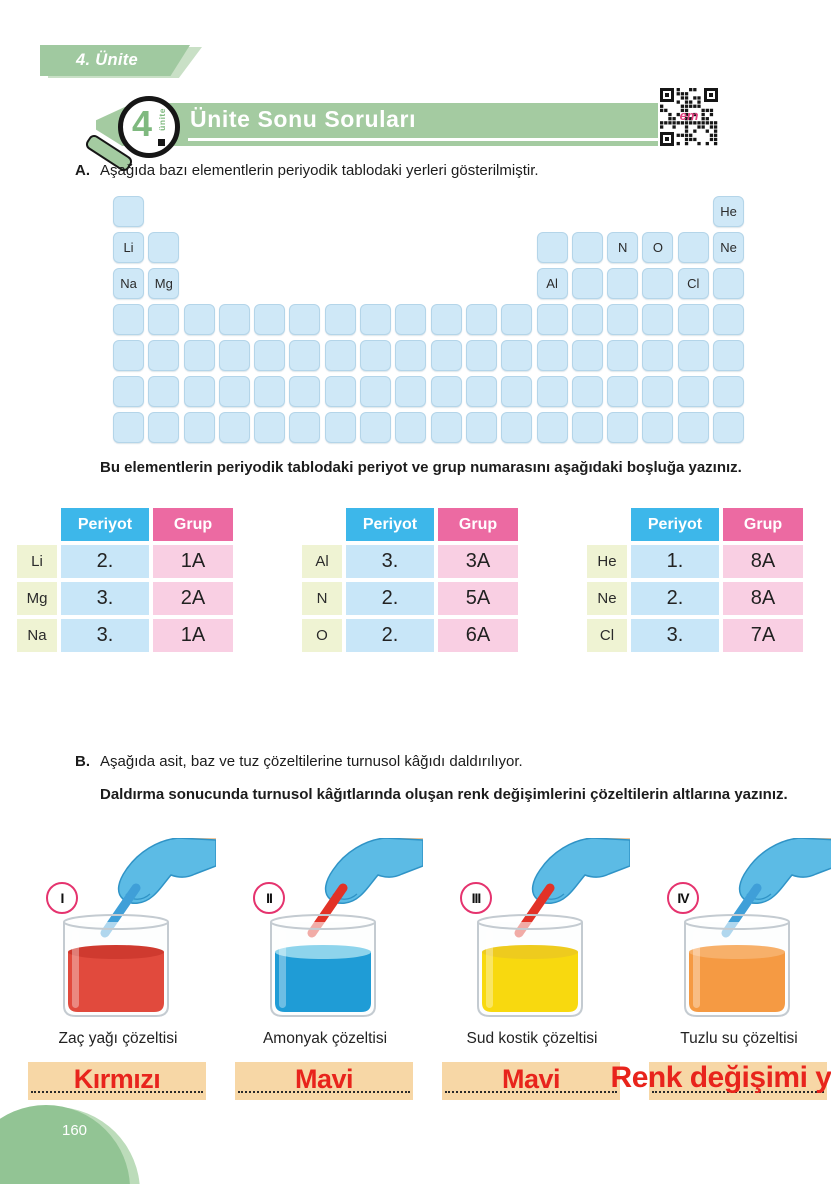  Describe the element at coordinates (115, 60) in the screenshot. I see `unit-tab-label: 4. Ünite` at that location.